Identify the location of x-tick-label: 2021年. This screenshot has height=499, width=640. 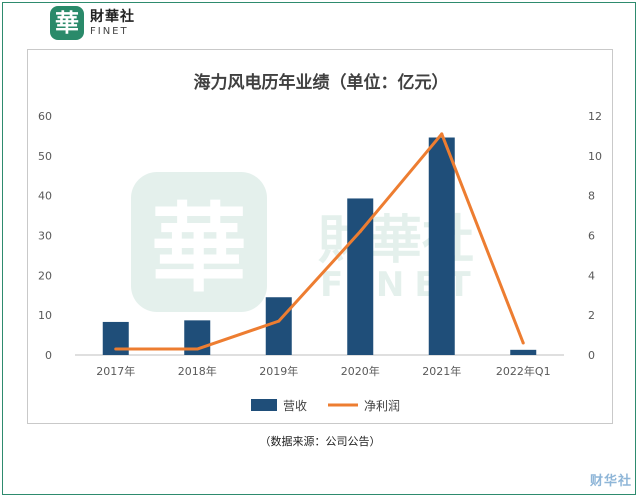
(441, 371).